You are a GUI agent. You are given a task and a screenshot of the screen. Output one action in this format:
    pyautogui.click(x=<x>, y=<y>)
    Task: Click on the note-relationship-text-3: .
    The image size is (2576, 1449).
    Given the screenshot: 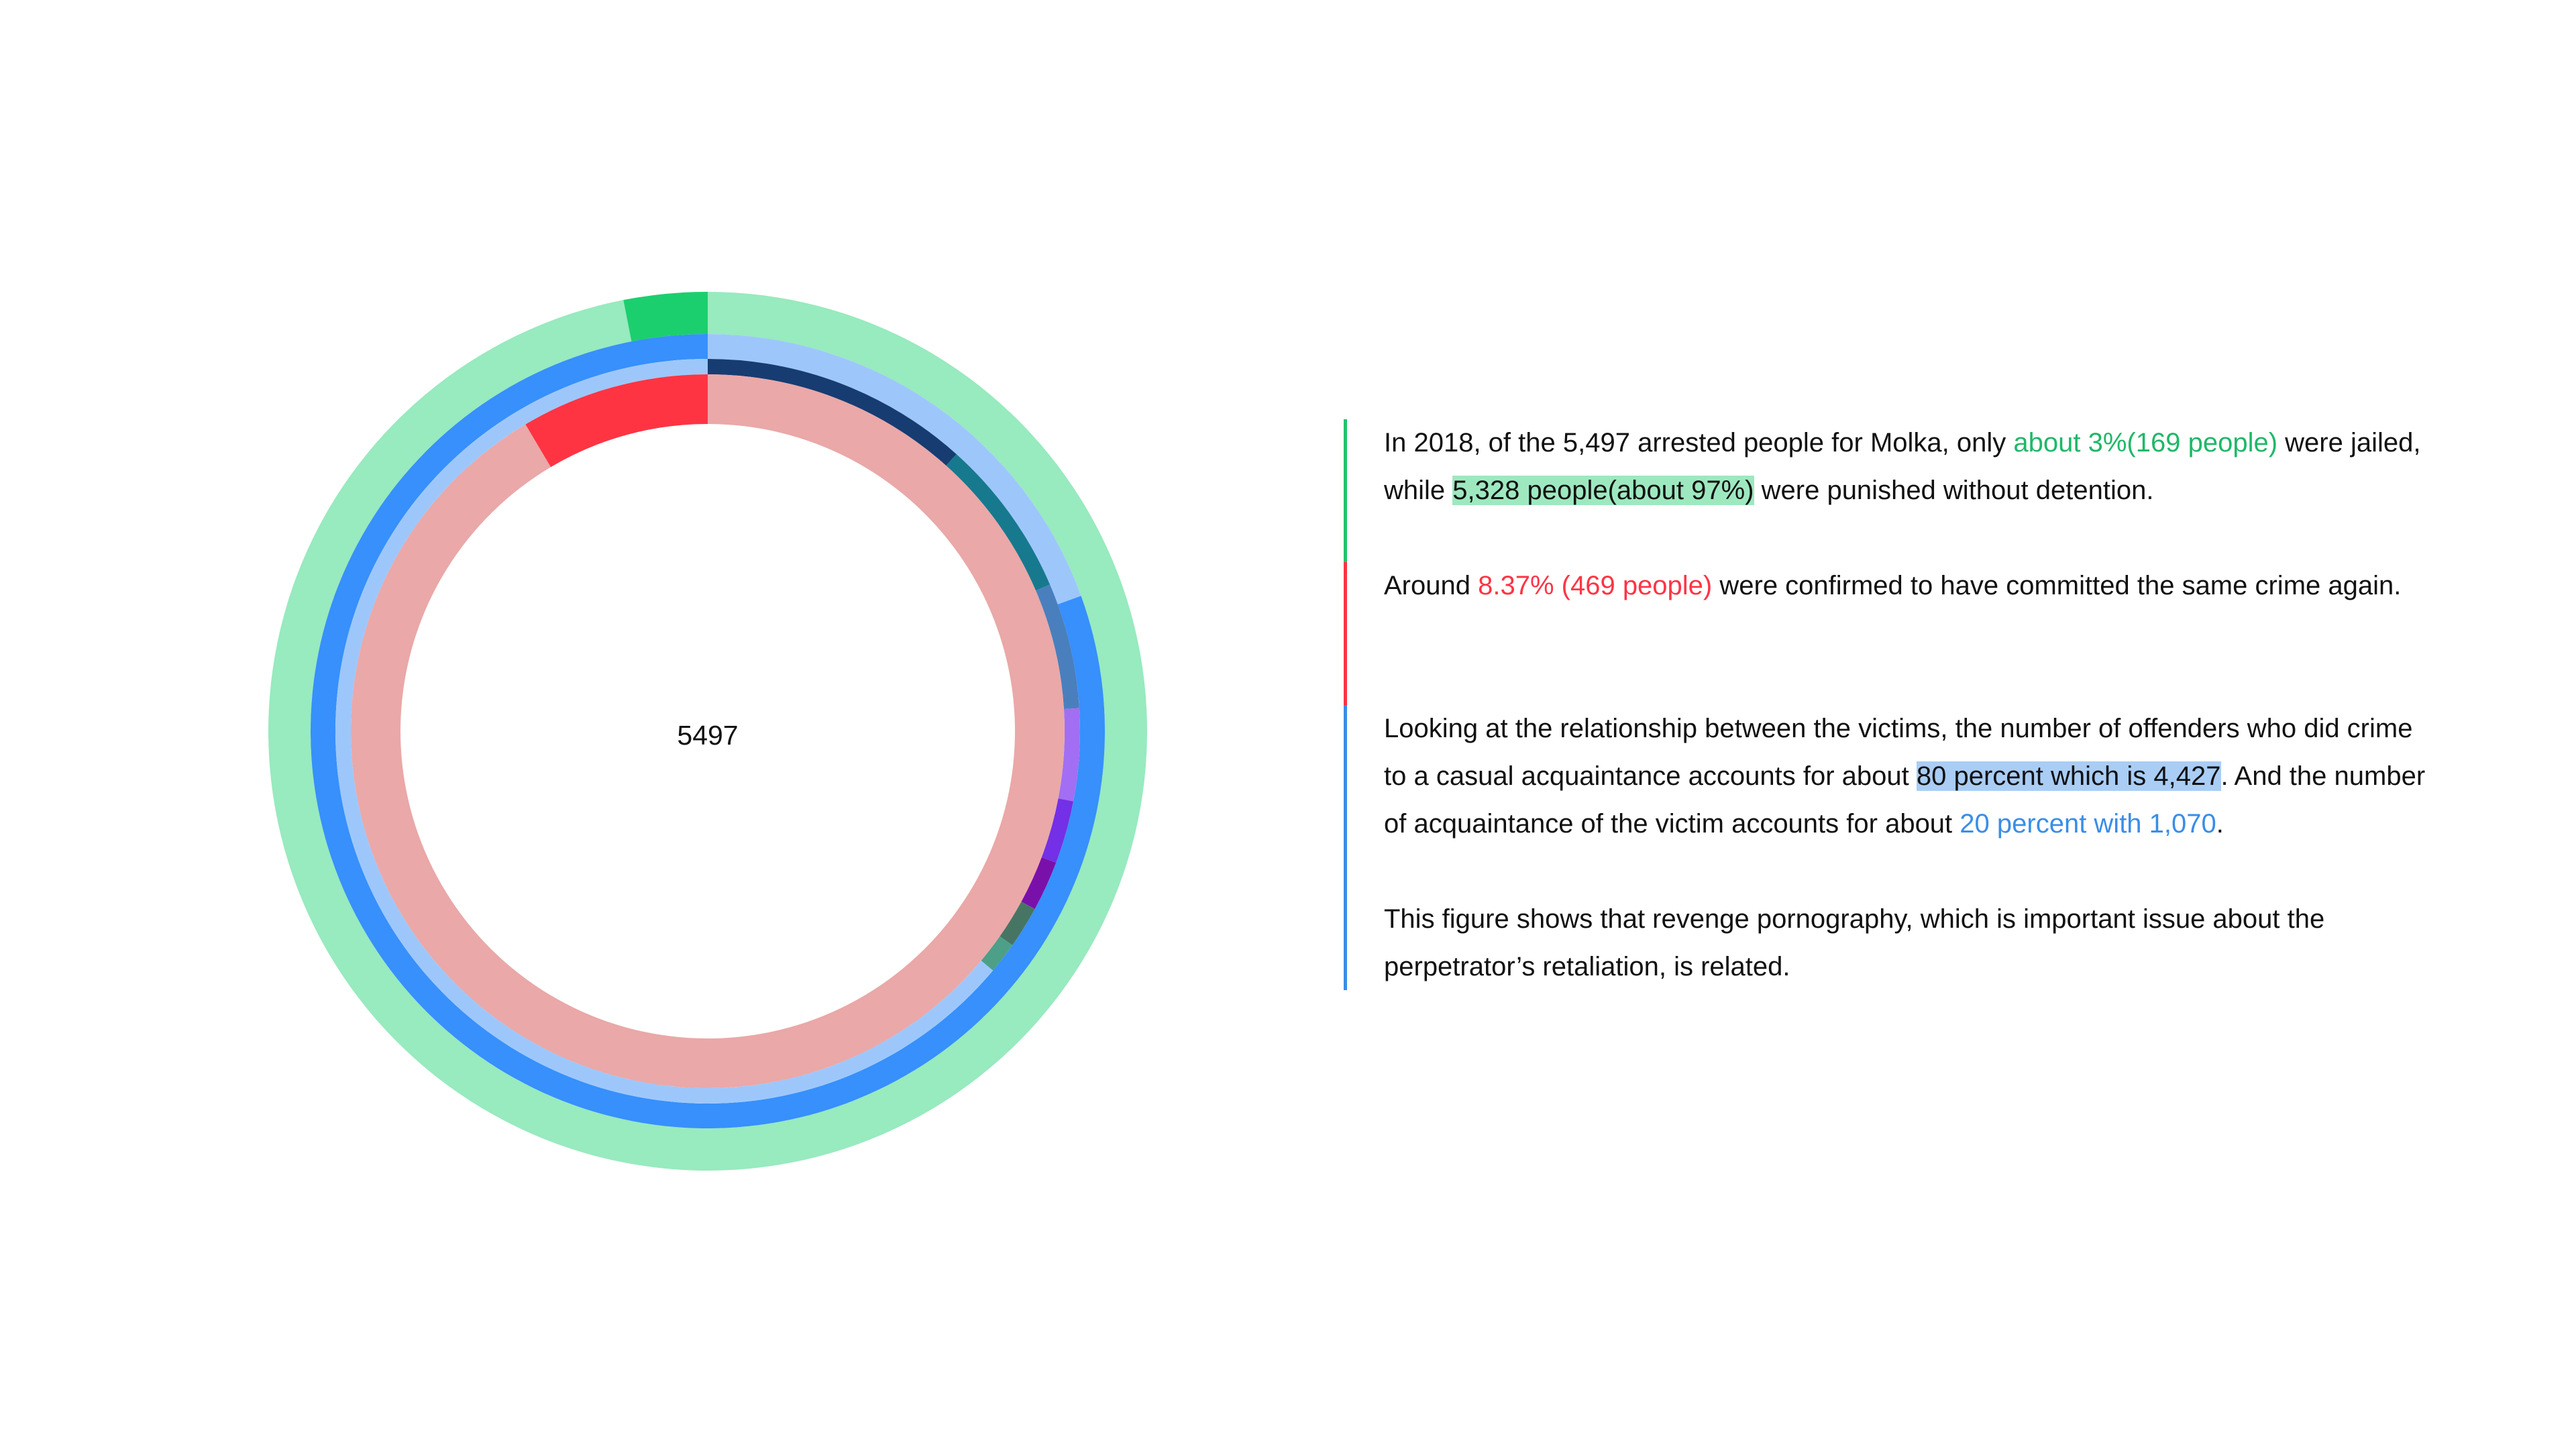 What is the action you would take?
    pyautogui.click(x=2220, y=824)
    